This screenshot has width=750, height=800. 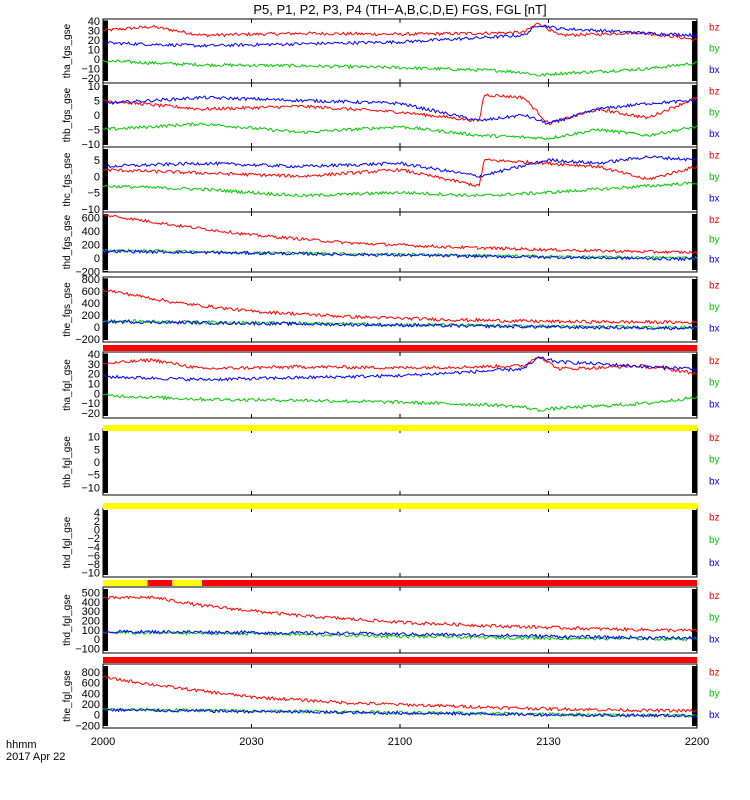 What do you see at coordinates (87, 649) in the screenshot?
I see `y-tick-label: −100` at bounding box center [87, 649].